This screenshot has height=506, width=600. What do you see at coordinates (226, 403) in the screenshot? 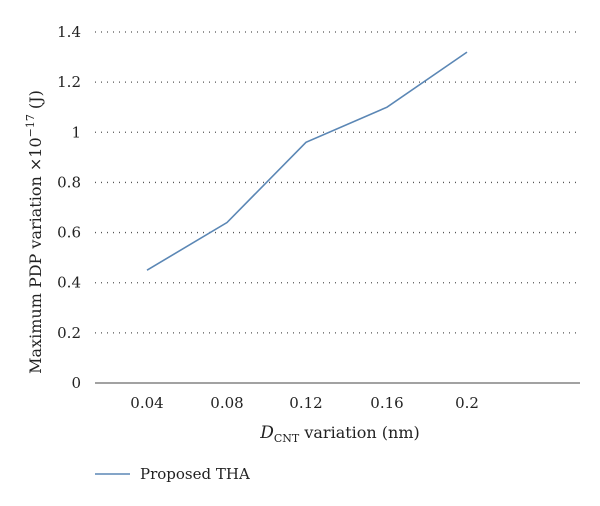
I see `x-tick-label: 0.08` at bounding box center [226, 403].